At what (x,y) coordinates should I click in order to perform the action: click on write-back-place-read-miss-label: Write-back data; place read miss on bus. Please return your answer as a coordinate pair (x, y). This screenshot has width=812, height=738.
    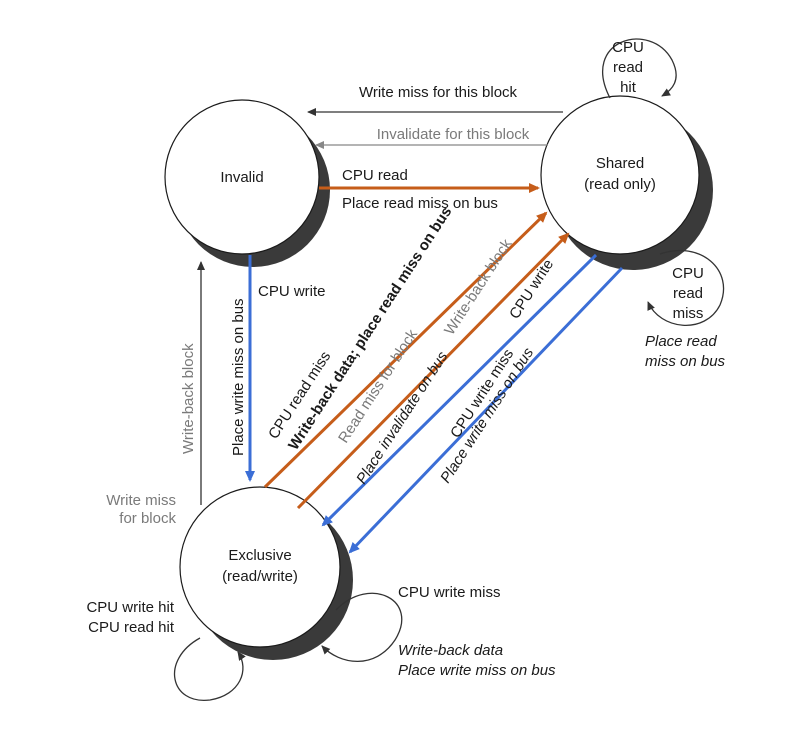
    Looking at the image, I should click on (370, 329).